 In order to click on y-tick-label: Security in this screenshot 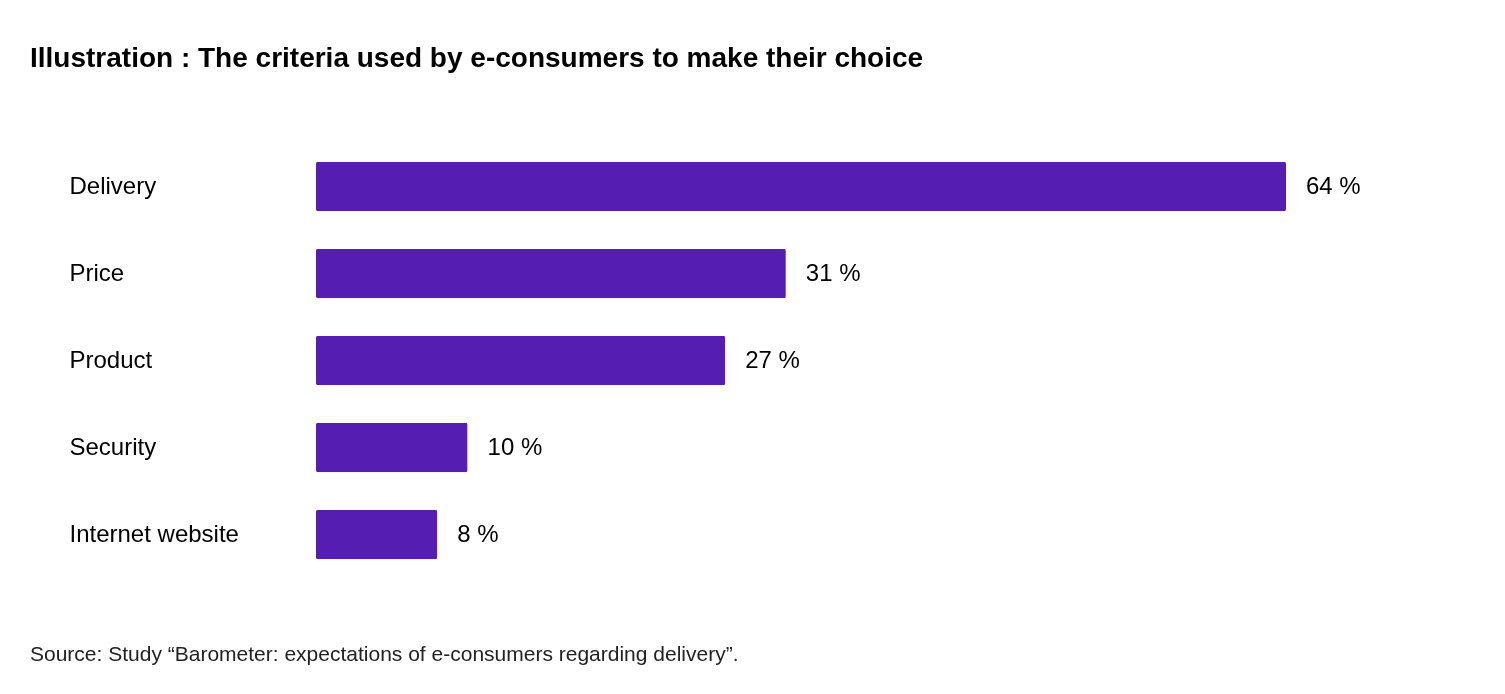, I will do `click(113, 446)`.